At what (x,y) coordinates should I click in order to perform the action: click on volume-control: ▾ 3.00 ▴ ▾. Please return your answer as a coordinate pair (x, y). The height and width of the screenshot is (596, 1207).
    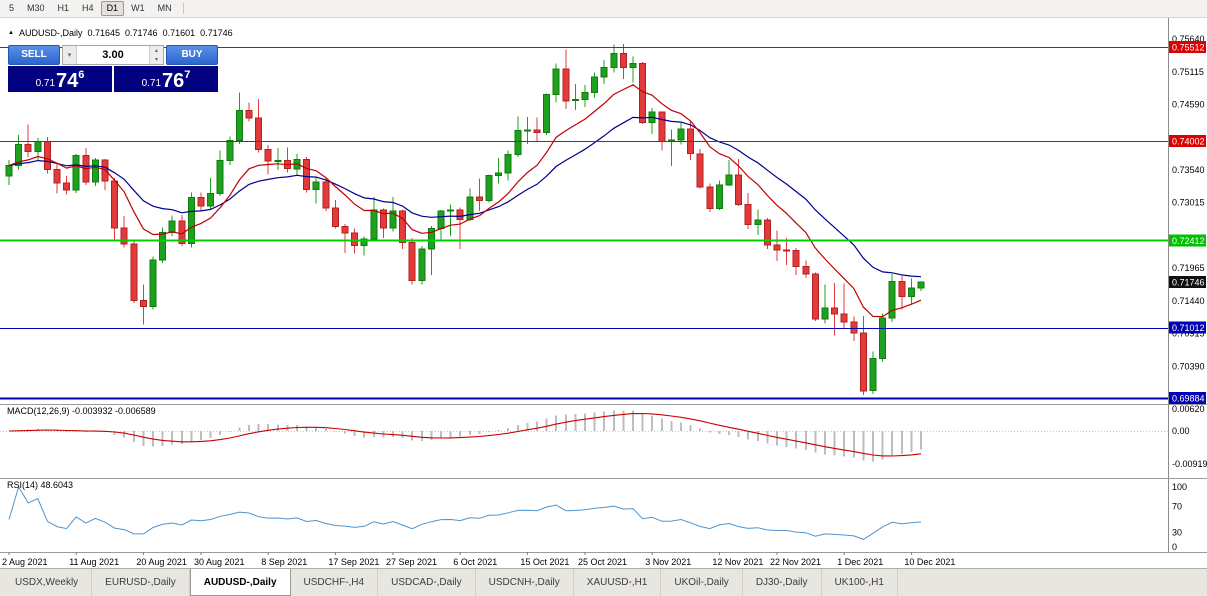
    Looking at the image, I should click on (113, 55).